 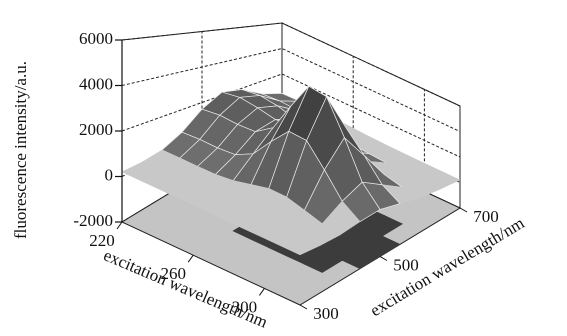 What do you see at coordinates (173, 273) in the screenshot?
I see `x-tick-label: 260` at bounding box center [173, 273].